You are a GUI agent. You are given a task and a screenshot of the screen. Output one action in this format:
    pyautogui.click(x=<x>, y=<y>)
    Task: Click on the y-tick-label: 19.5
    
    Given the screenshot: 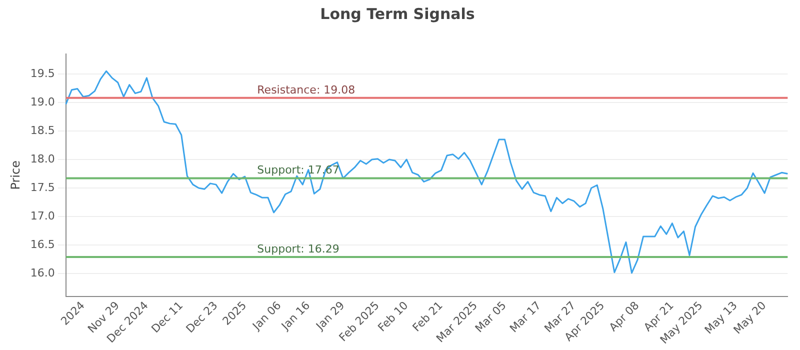 What is the action you would take?
    pyautogui.click(x=42, y=73)
    